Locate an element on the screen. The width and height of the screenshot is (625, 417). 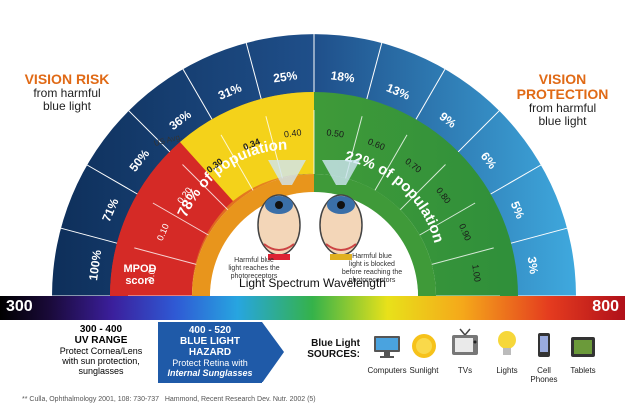
mpod-score-label: 0.50 is located at coordinates (335, 133).